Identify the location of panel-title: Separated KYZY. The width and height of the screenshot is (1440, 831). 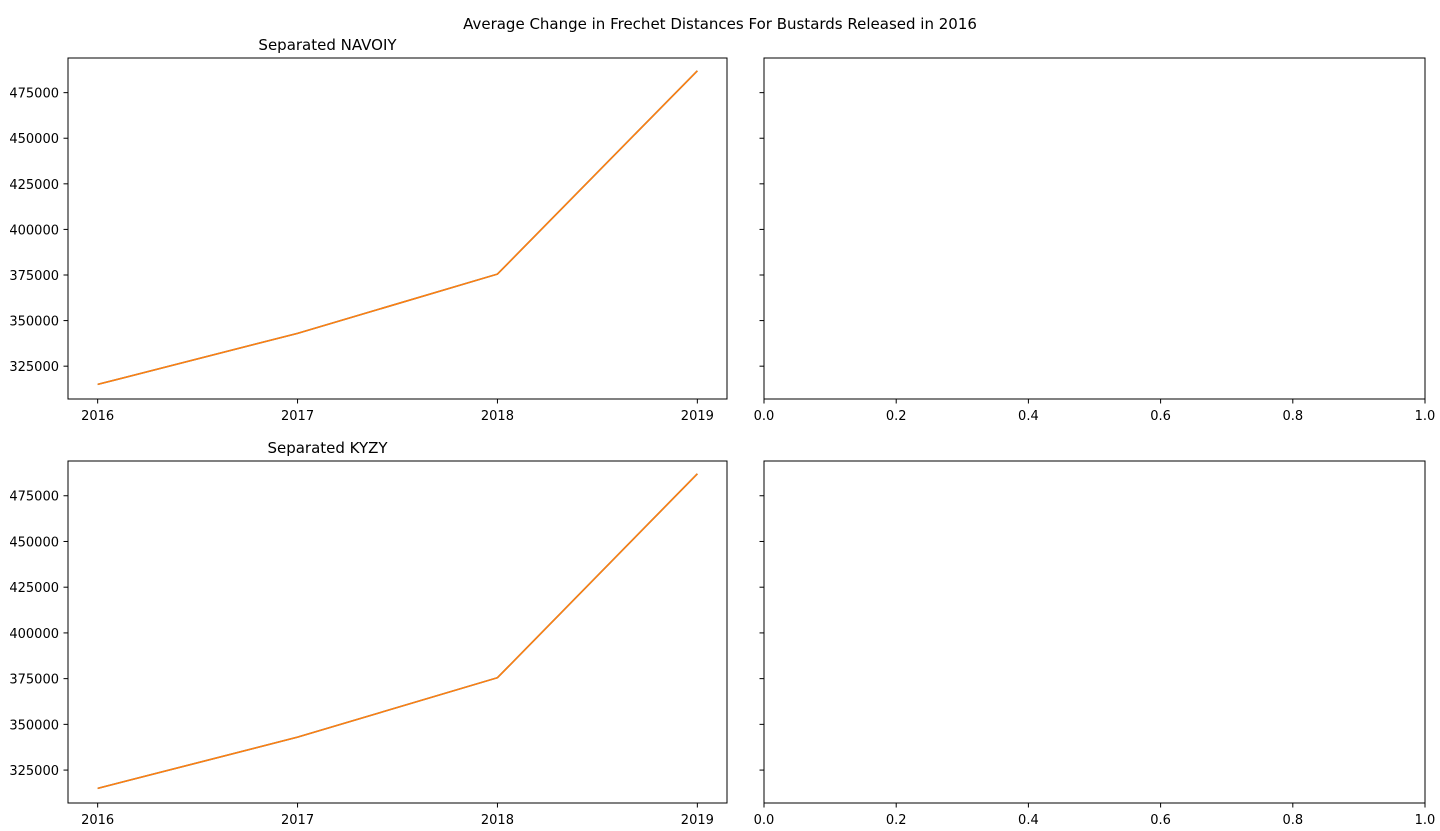
(327, 448).